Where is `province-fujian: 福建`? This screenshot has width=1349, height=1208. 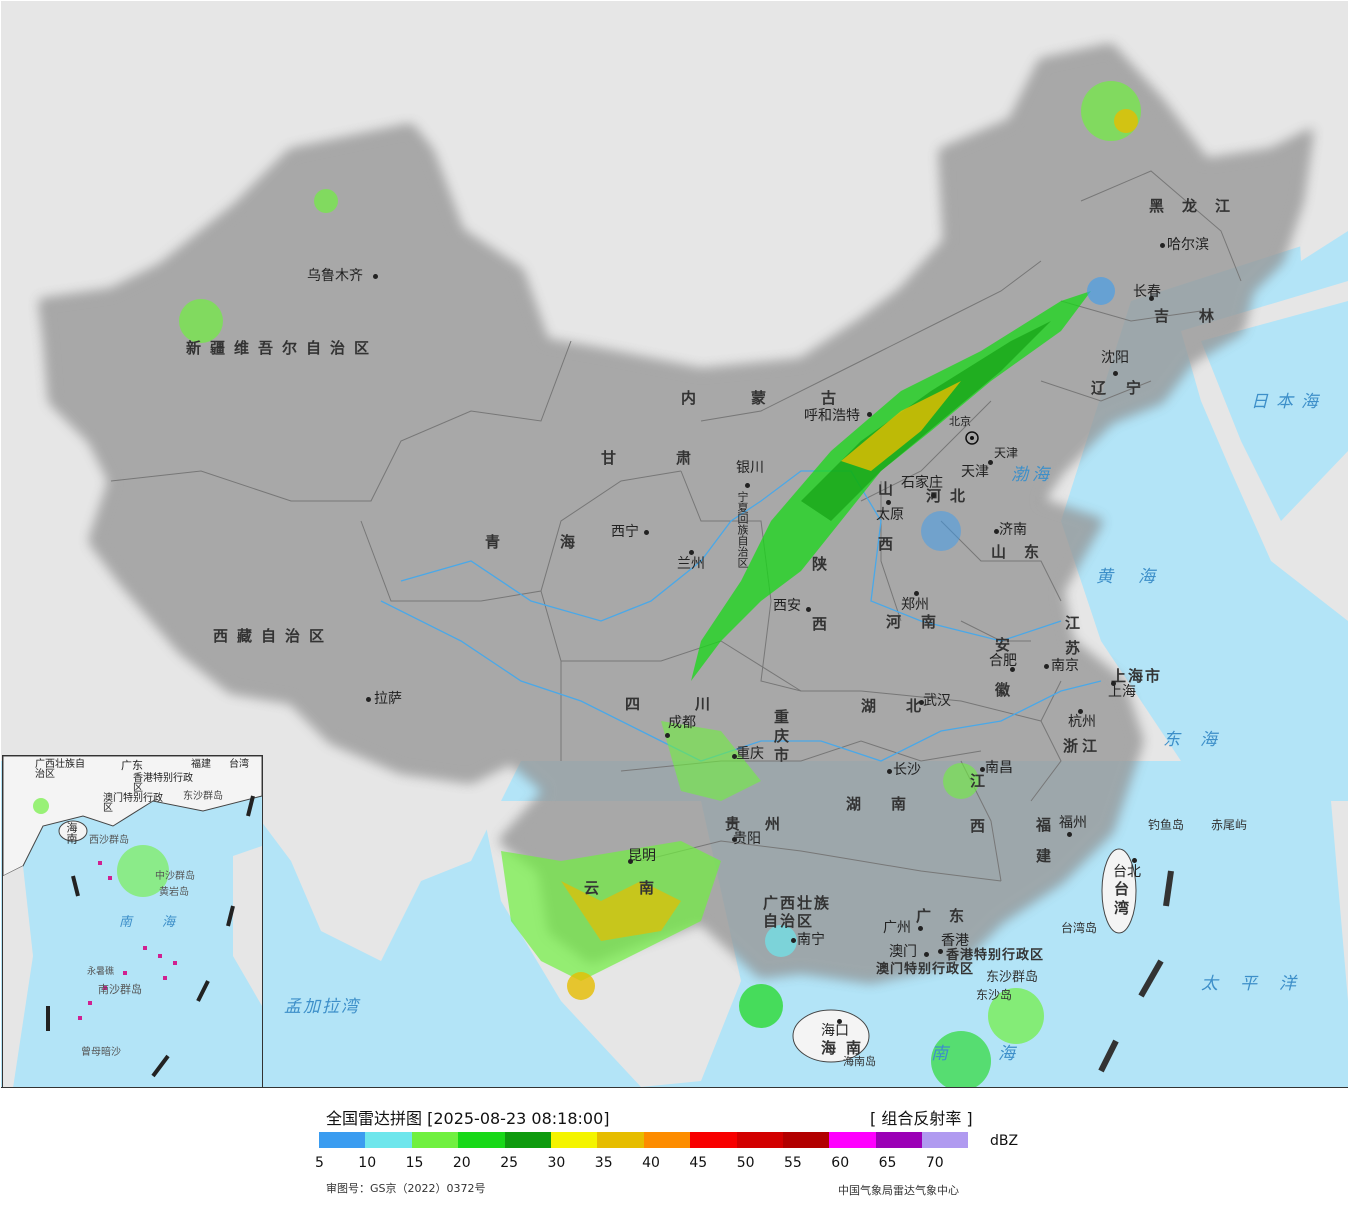
province-fujian: 福建 is located at coordinates (1043, 848).